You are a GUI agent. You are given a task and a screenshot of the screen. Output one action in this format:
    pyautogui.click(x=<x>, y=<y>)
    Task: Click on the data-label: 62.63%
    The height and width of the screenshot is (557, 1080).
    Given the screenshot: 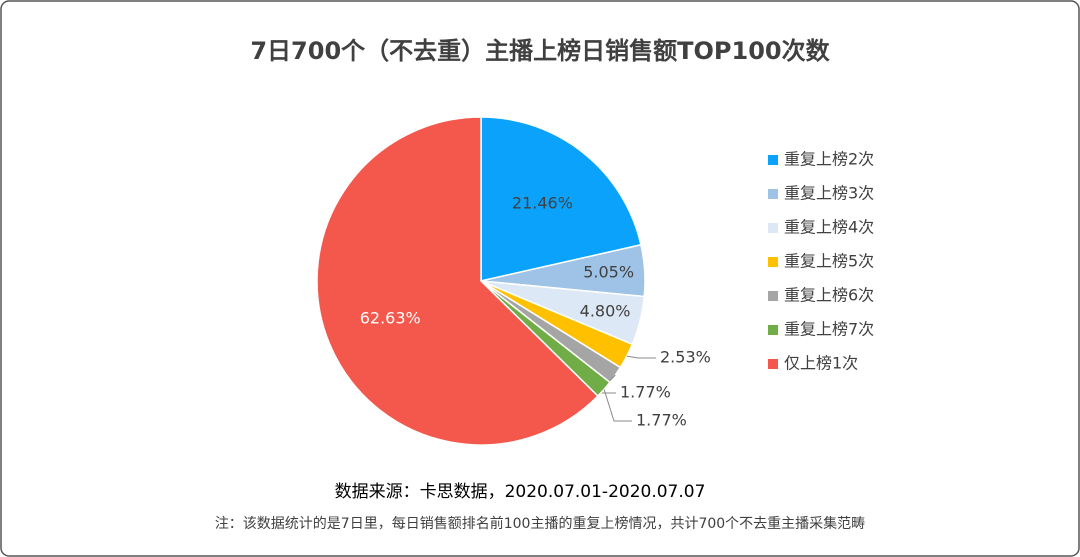 What is the action you would take?
    pyautogui.click(x=390, y=318)
    